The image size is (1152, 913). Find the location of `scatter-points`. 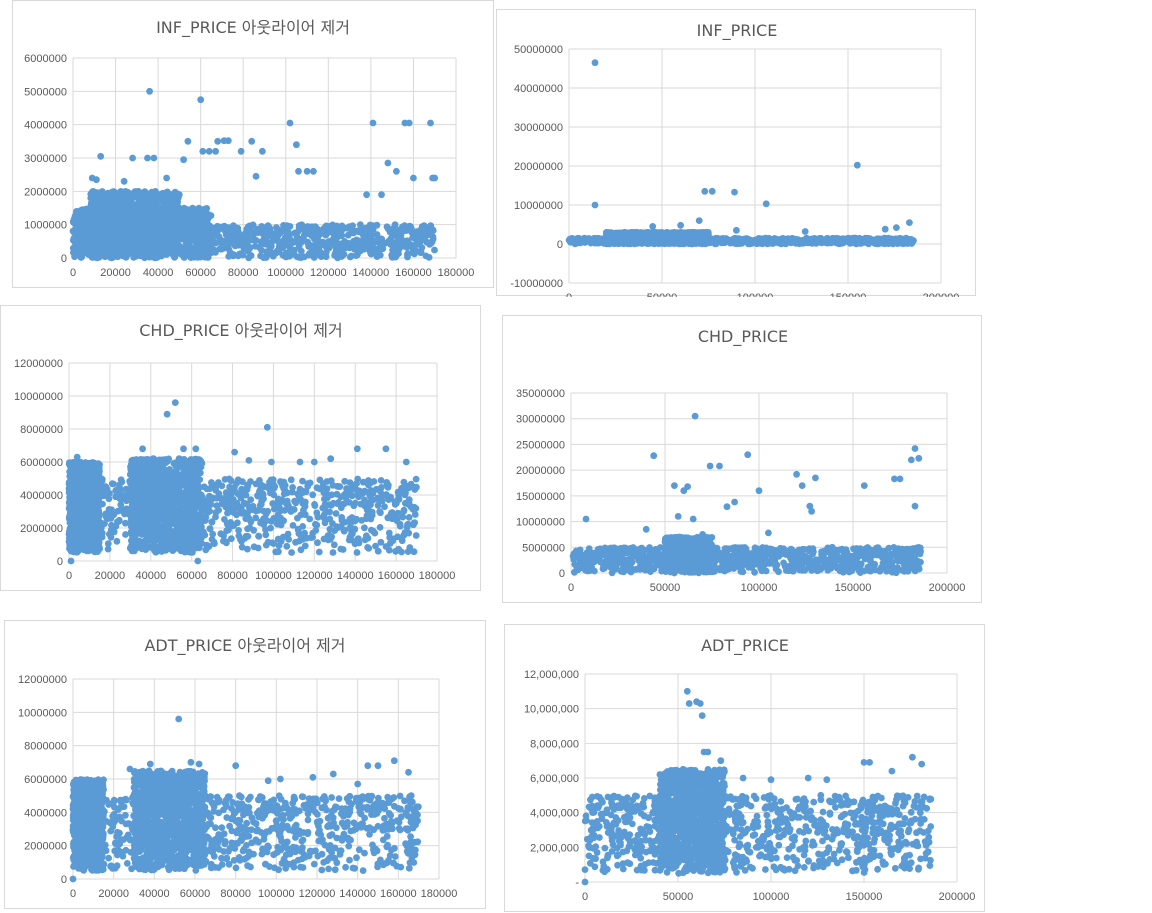

scatter-points is located at coordinates (243, 481).